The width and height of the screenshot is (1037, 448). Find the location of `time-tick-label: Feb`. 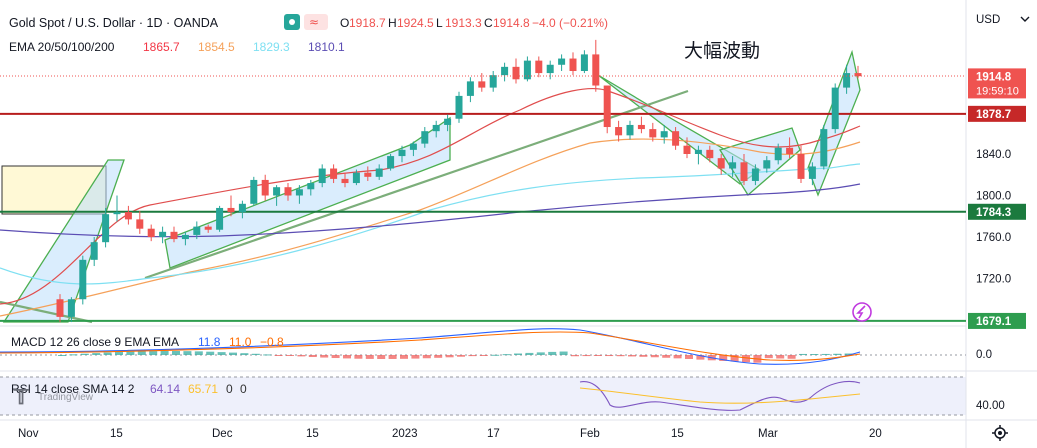

time-tick-label: Feb is located at coordinates (590, 434).